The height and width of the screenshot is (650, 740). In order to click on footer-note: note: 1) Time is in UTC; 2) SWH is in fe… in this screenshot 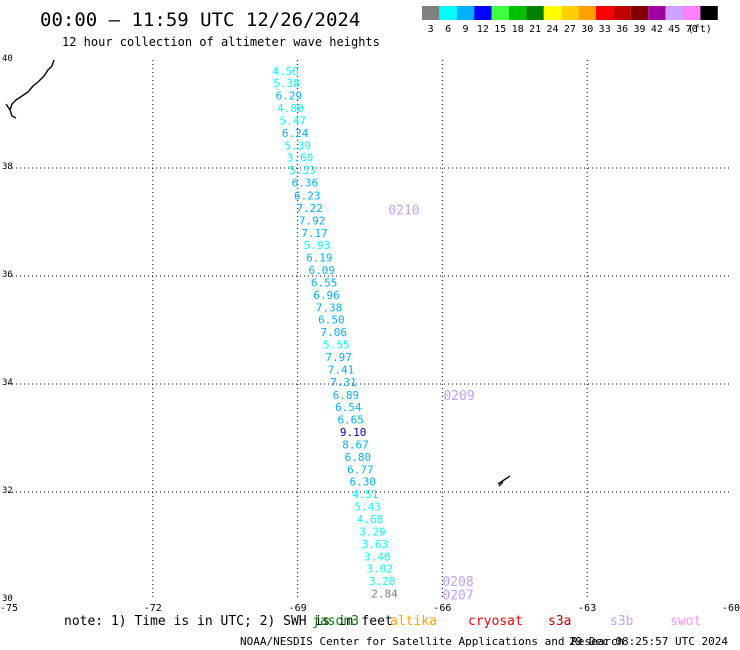, I will do `click(228, 621)`.